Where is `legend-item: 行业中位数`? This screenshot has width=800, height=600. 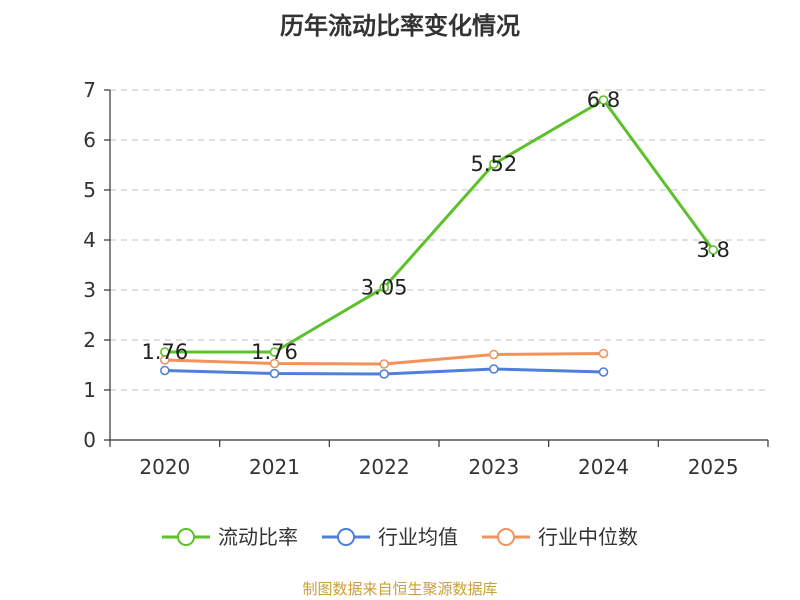
legend-item: 行业中位数 is located at coordinates (560, 537).